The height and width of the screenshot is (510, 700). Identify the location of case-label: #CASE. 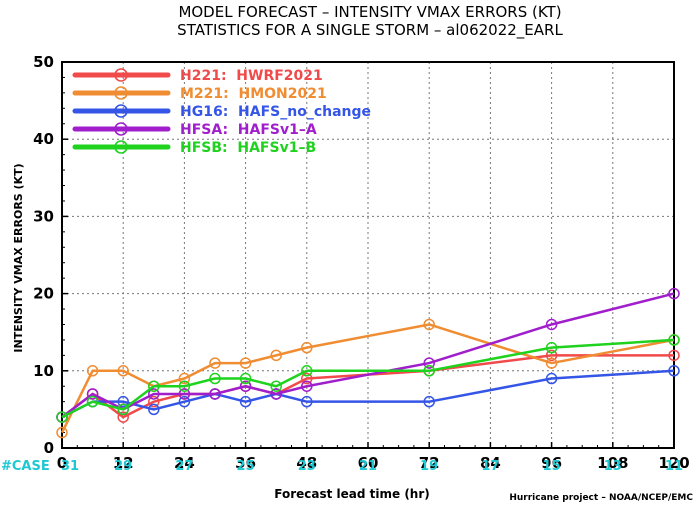
(25, 466).